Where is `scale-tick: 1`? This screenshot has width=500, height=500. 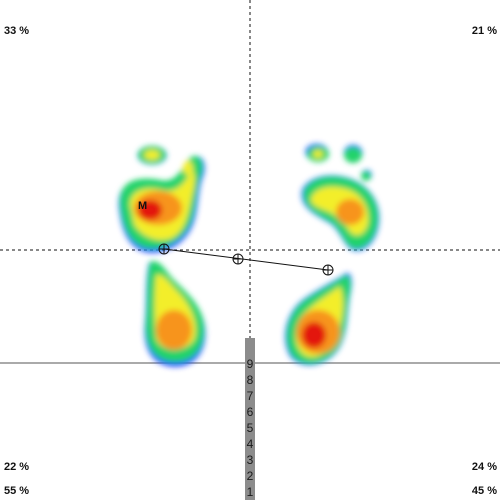
scale-tick: 1 is located at coordinates (250, 492).